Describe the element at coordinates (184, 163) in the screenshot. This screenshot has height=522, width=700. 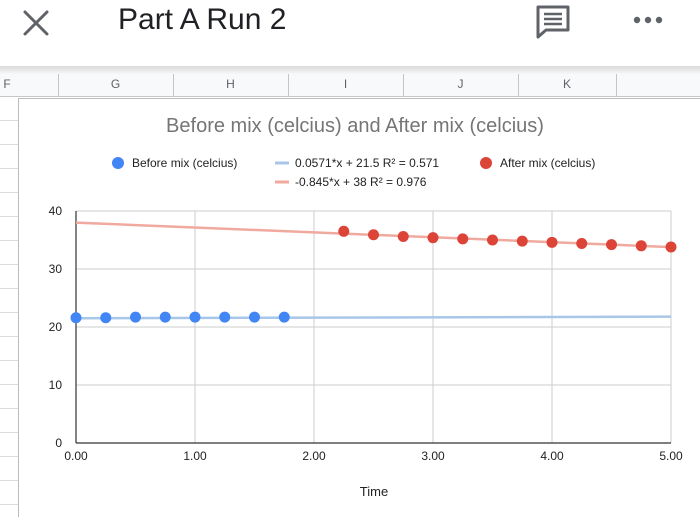
I see `legend-label-before: Before mix (celcius)` at that location.